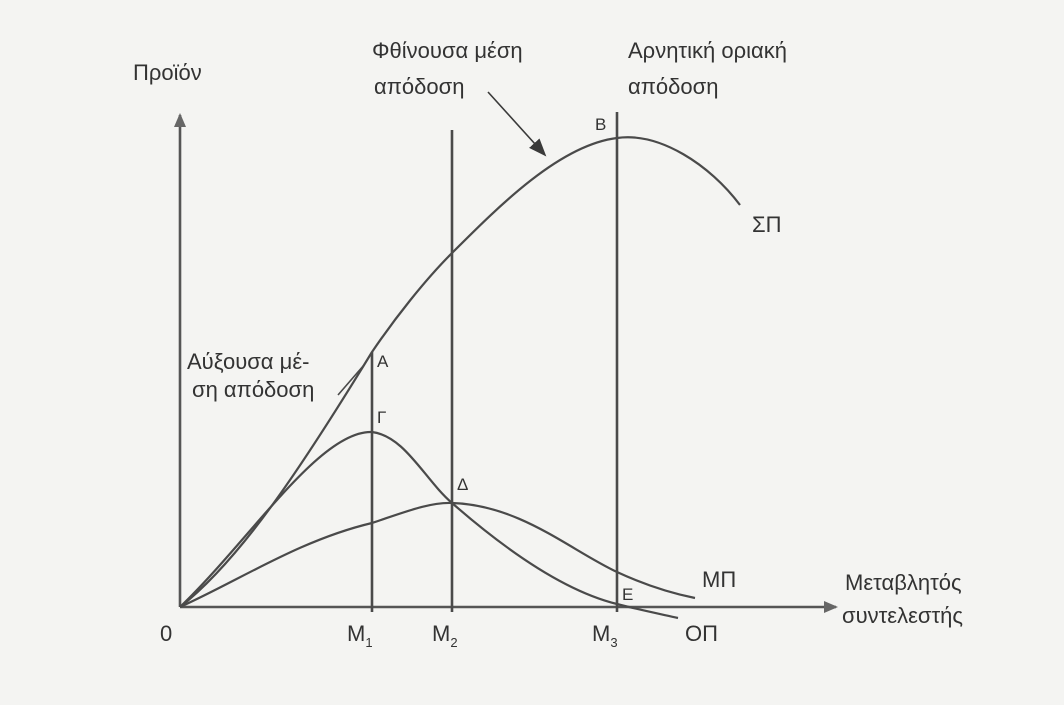  I want to click on average-product-label: ΜΠ, so click(719, 579).